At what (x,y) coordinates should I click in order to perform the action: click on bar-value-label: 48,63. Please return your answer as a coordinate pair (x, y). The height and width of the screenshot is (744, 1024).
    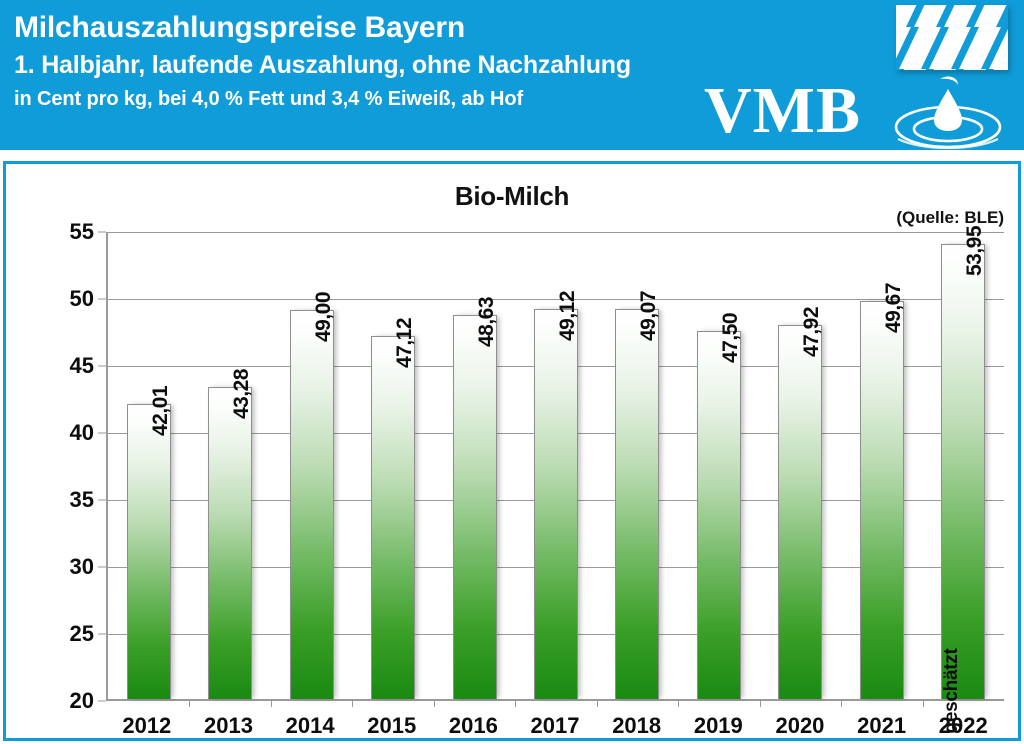
    Looking at the image, I should click on (486, 322).